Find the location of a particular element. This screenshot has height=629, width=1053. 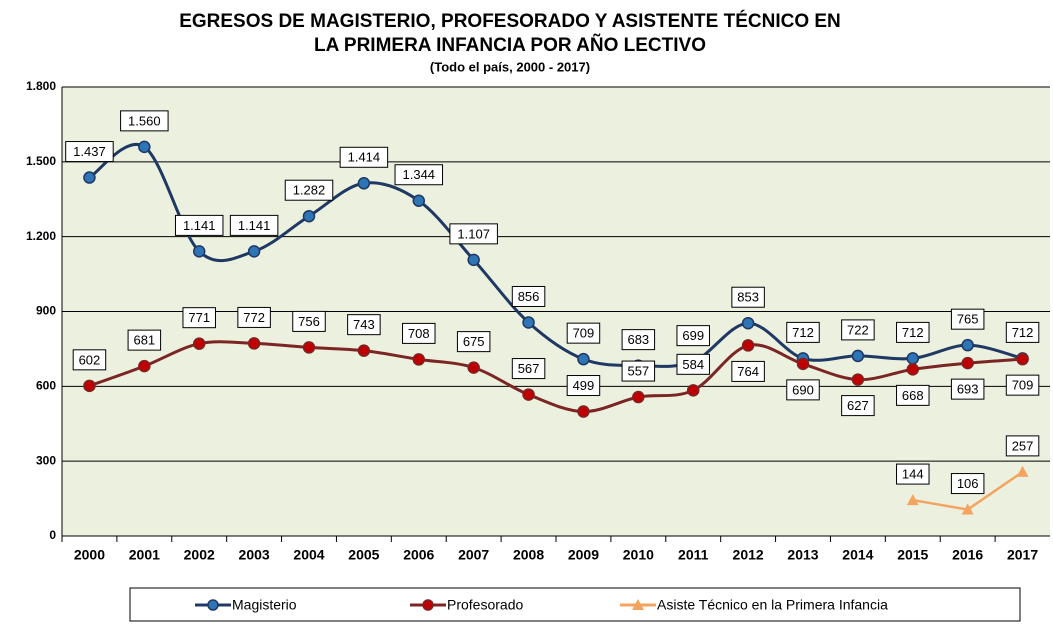

data-label: 772 is located at coordinates (254, 317).